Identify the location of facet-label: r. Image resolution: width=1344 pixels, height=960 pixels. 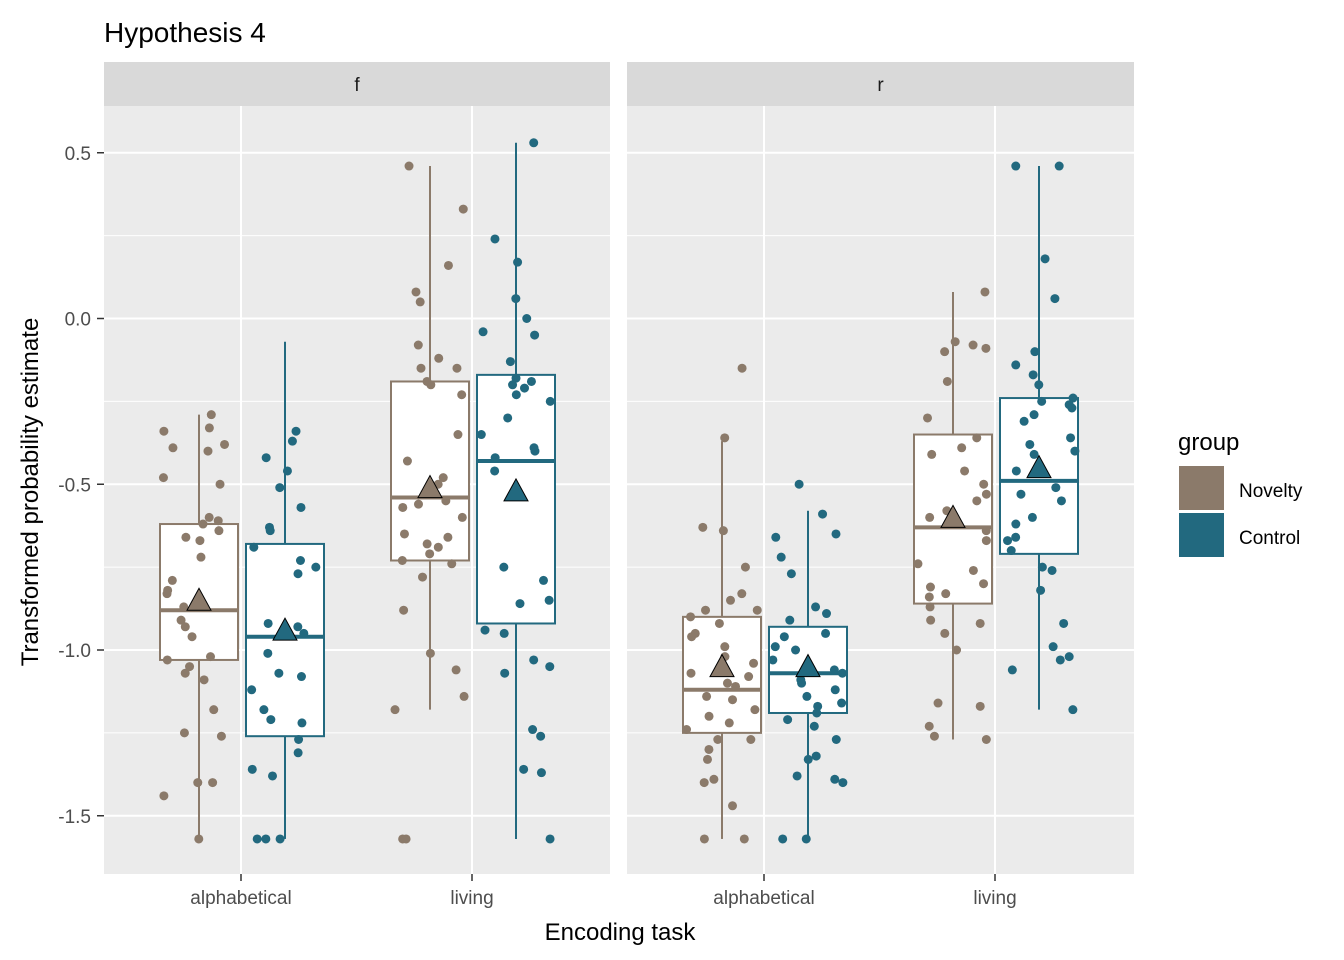
(880, 85).